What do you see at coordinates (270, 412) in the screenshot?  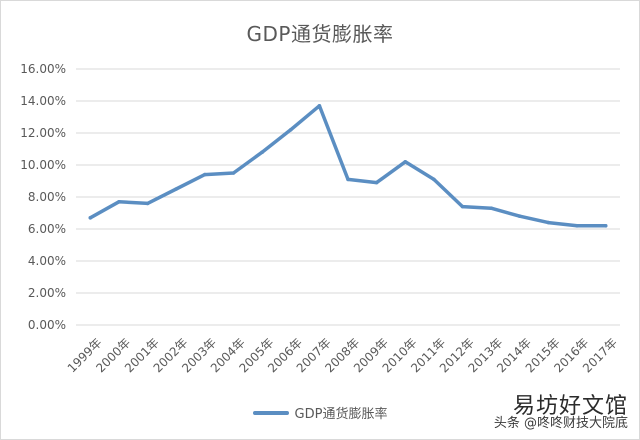 I see `legend-swatch` at bounding box center [270, 412].